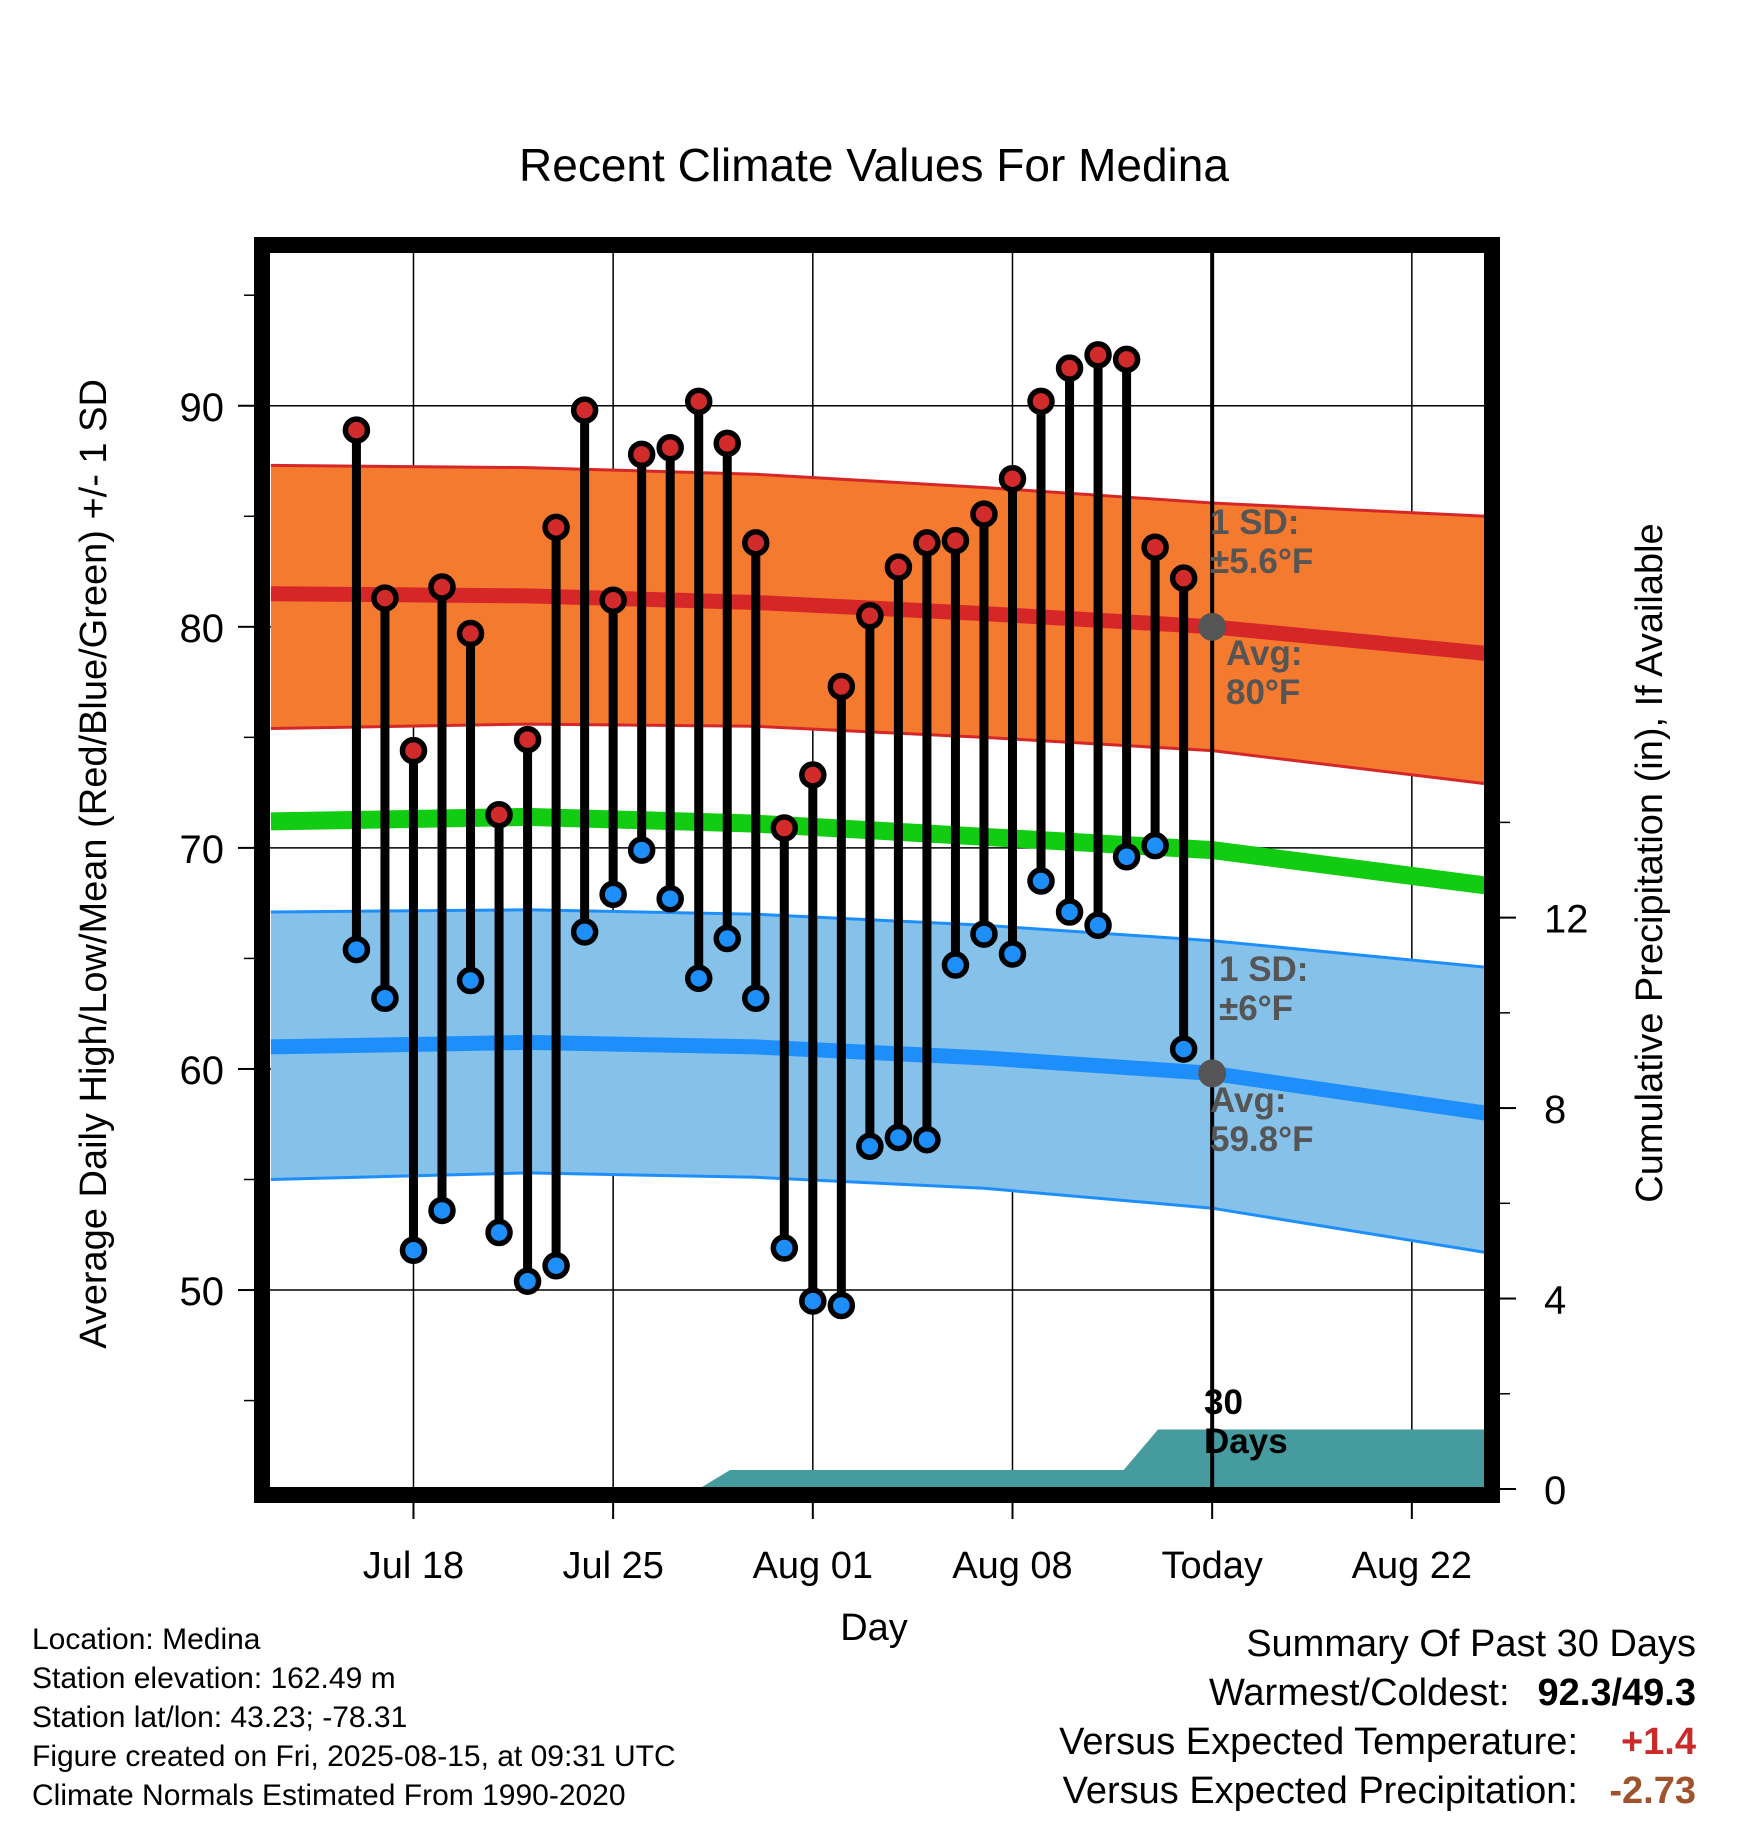 The image size is (1748, 1828). What do you see at coordinates (874, 165) in the screenshot?
I see `chart-title: Recent Climate Values For Medina` at bounding box center [874, 165].